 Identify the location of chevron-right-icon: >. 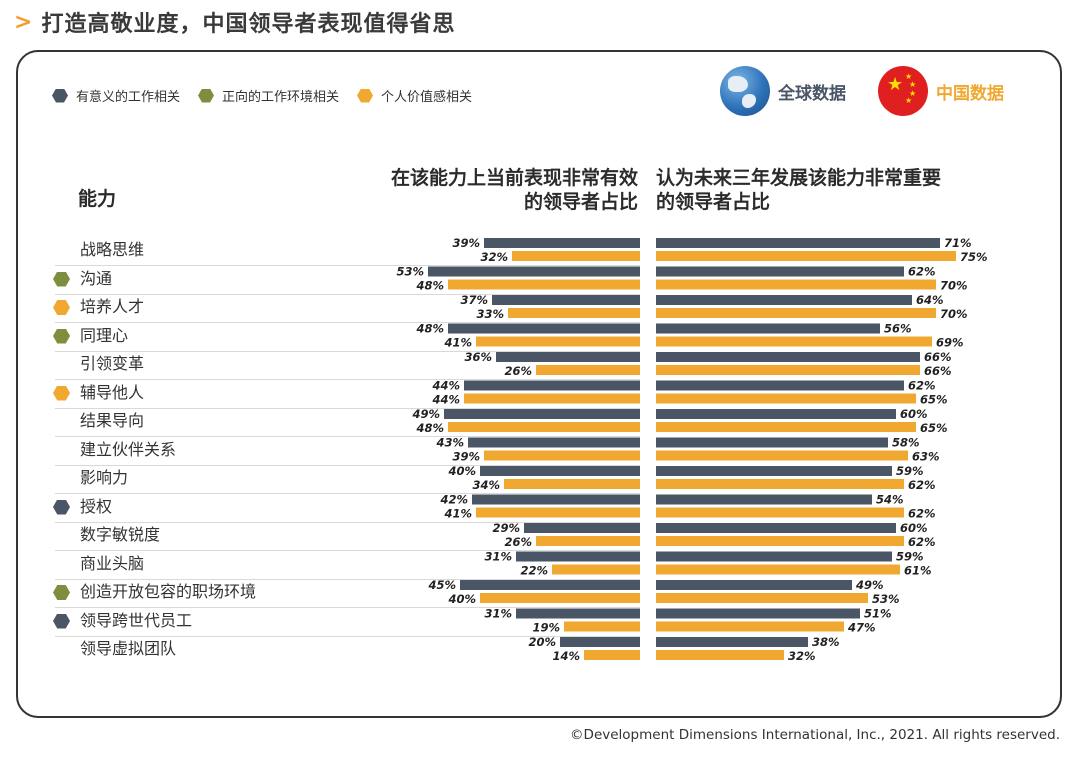
(24, 22).